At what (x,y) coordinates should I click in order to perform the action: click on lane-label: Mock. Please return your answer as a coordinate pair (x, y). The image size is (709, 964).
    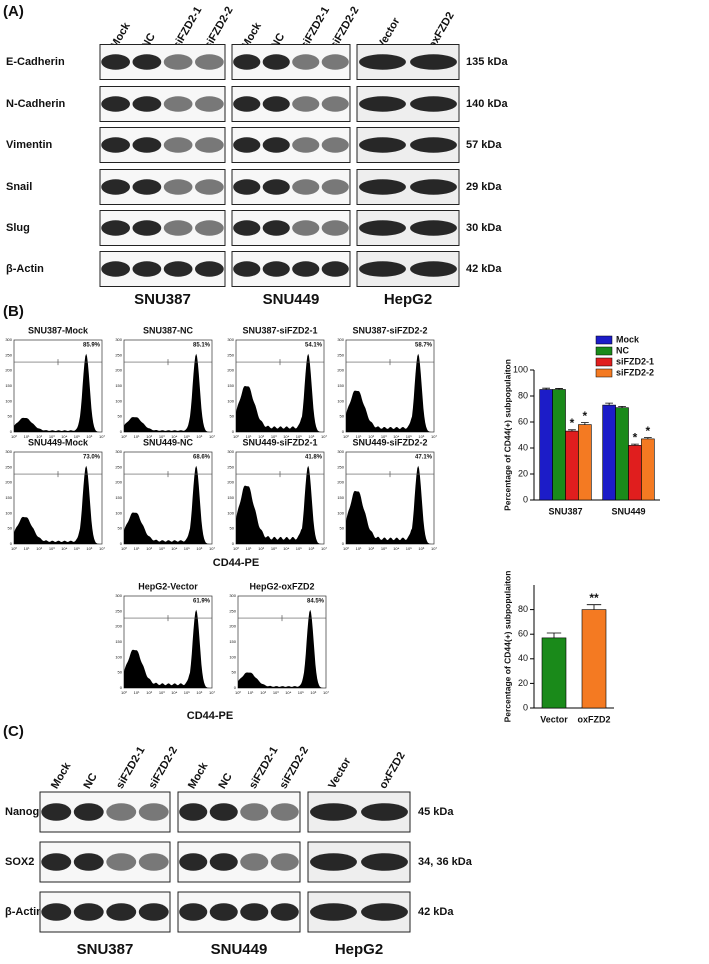
    Looking at the image, I should click on (198, 775).